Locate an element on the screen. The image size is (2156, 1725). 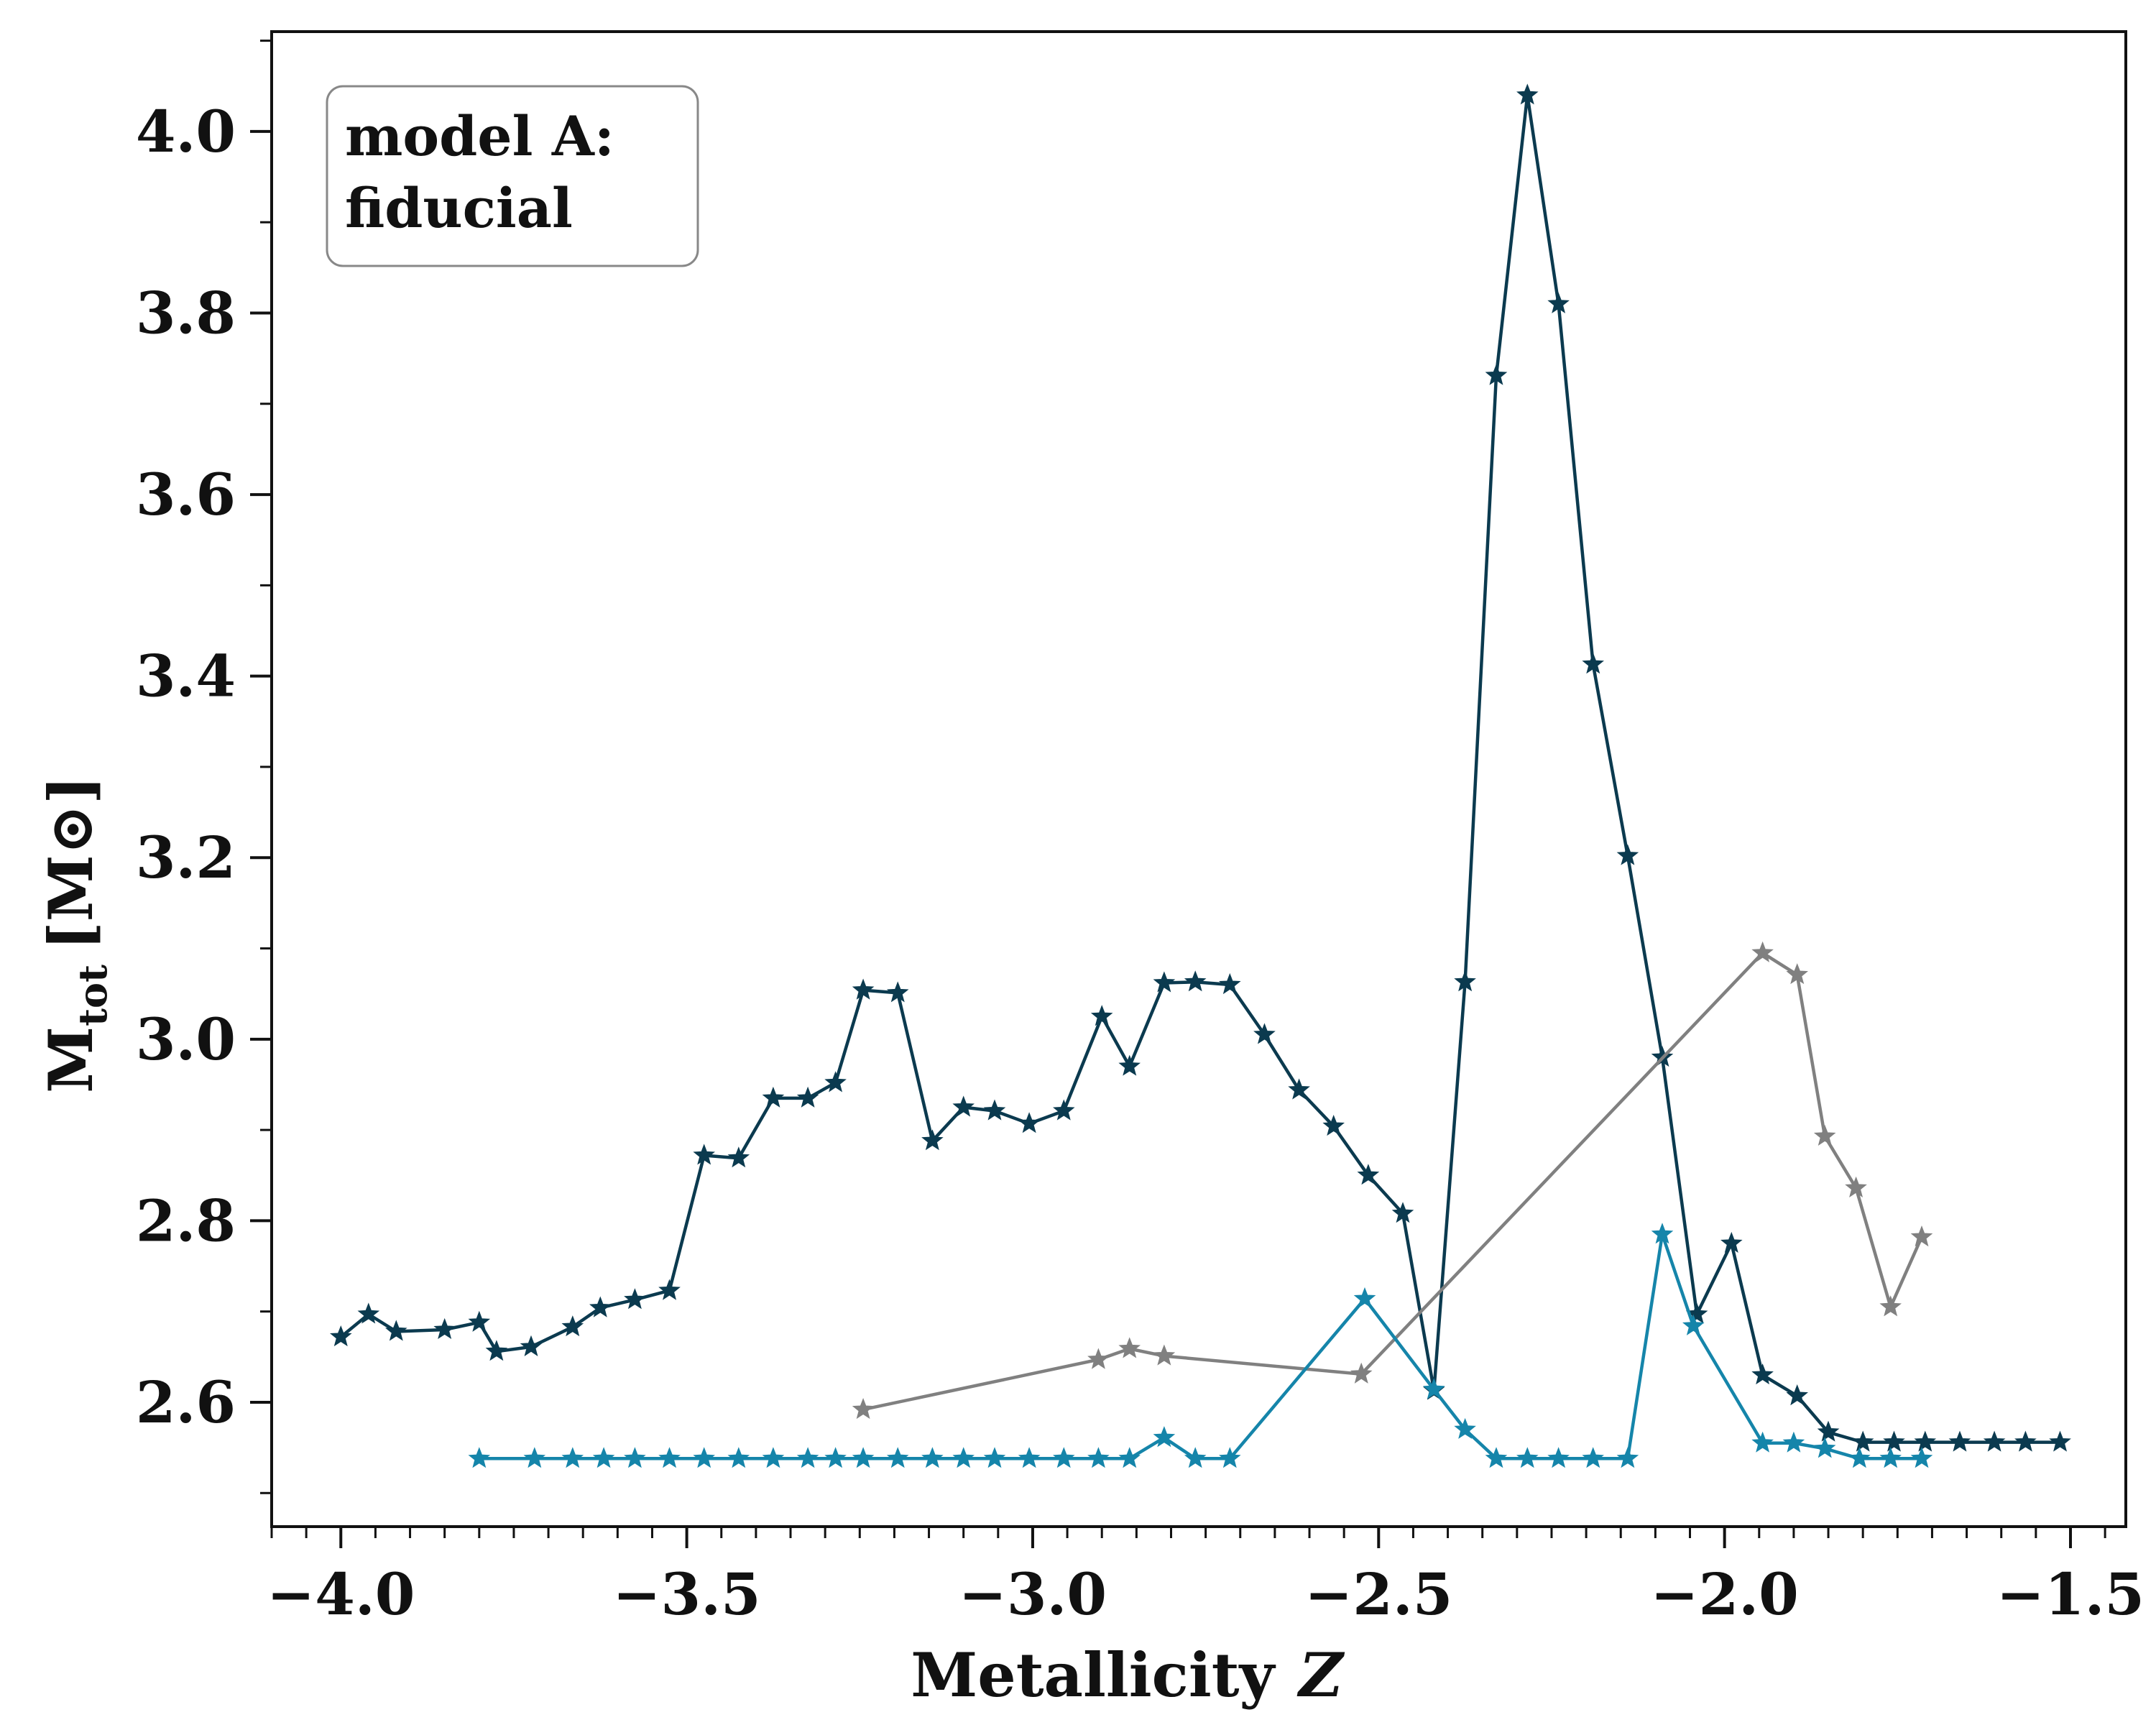
y-tick-label: 3.2 is located at coordinates (186, 857).